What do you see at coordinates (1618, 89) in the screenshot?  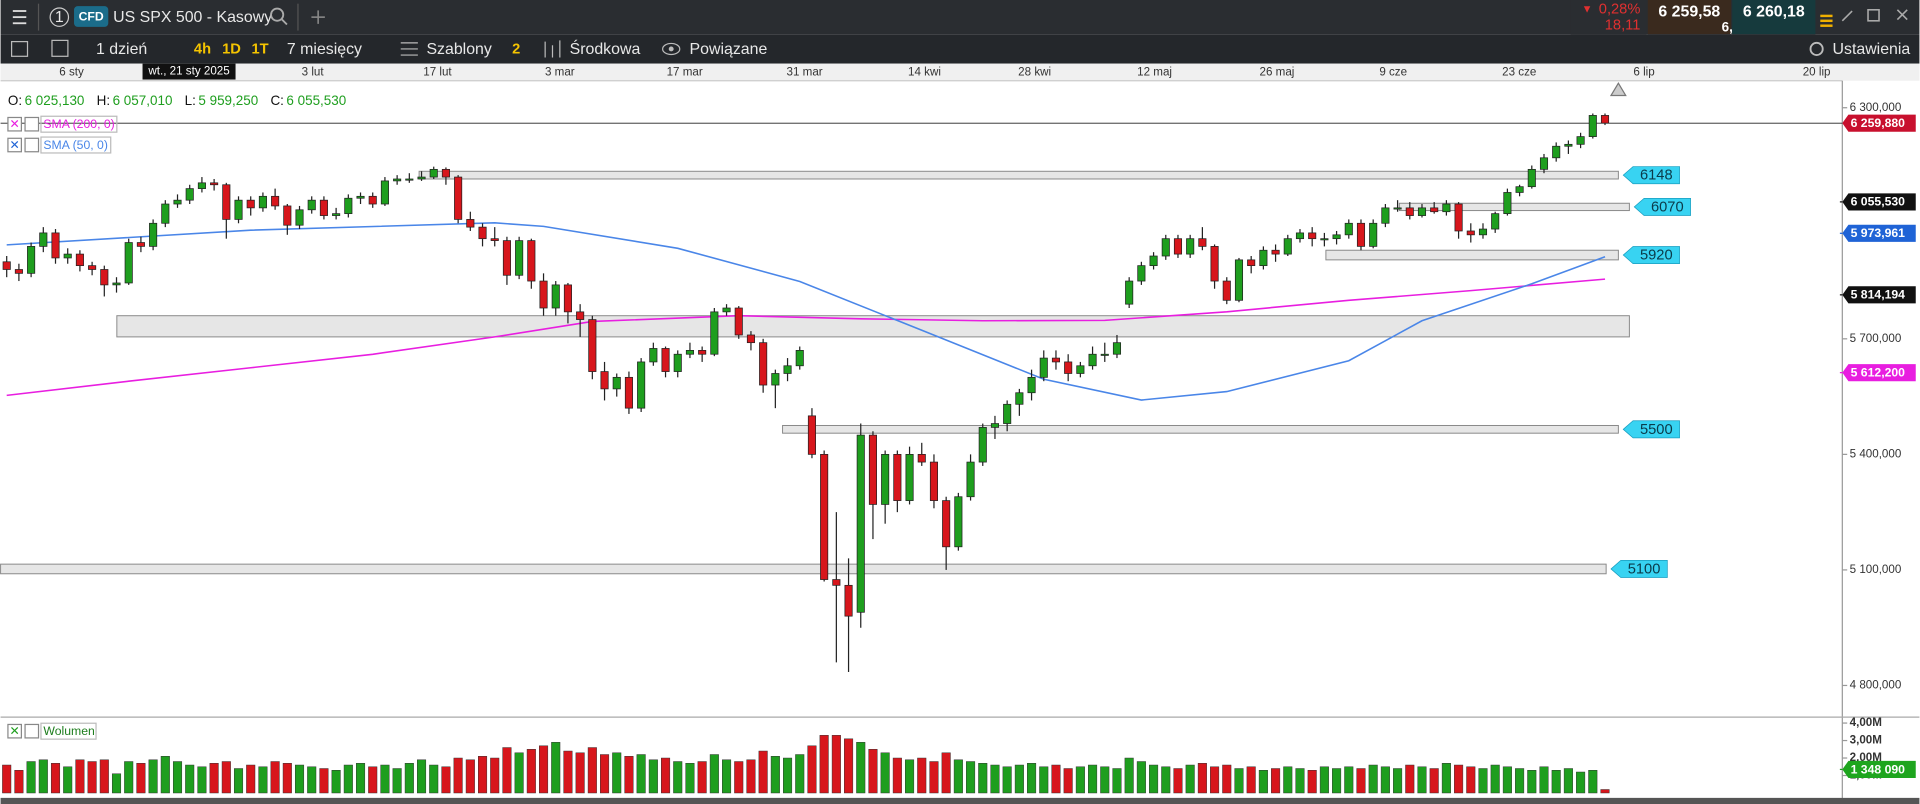 I see `scroll-marker` at bounding box center [1618, 89].